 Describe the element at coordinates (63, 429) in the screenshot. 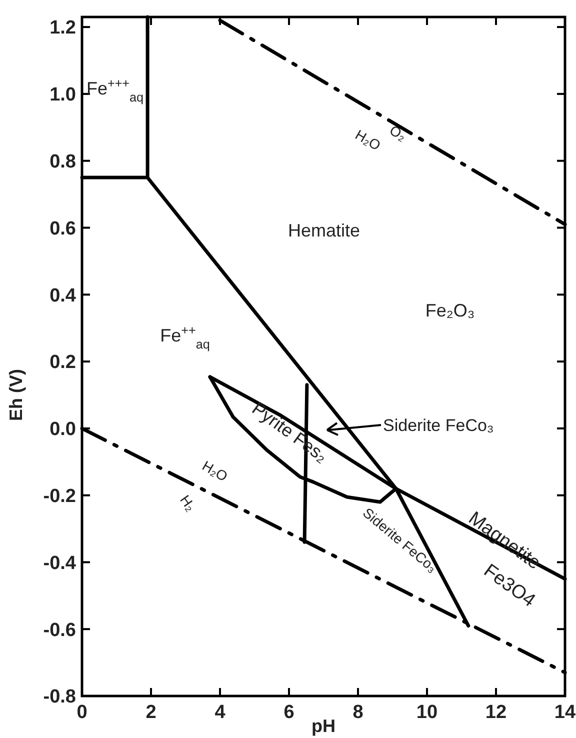

I see `y-tick-label: 0.0` at that location.